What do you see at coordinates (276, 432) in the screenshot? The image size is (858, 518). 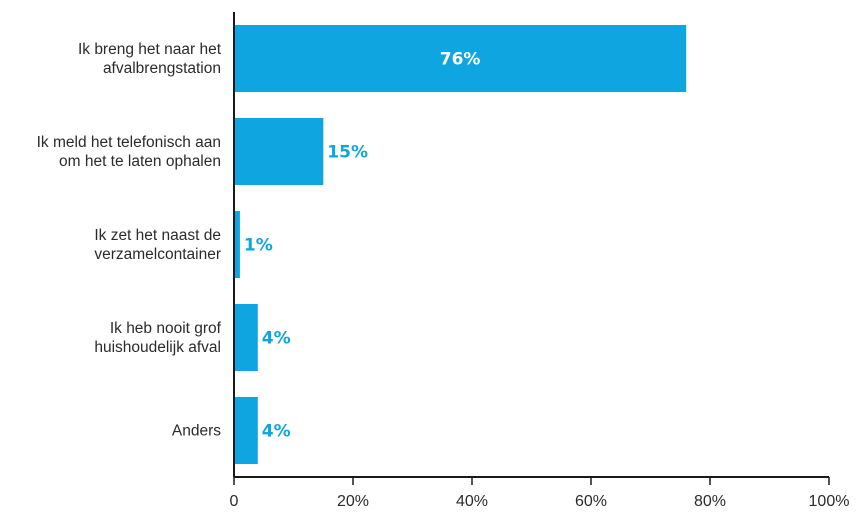 I see `data-label-5: 4%` at bounding box center [276, 432].